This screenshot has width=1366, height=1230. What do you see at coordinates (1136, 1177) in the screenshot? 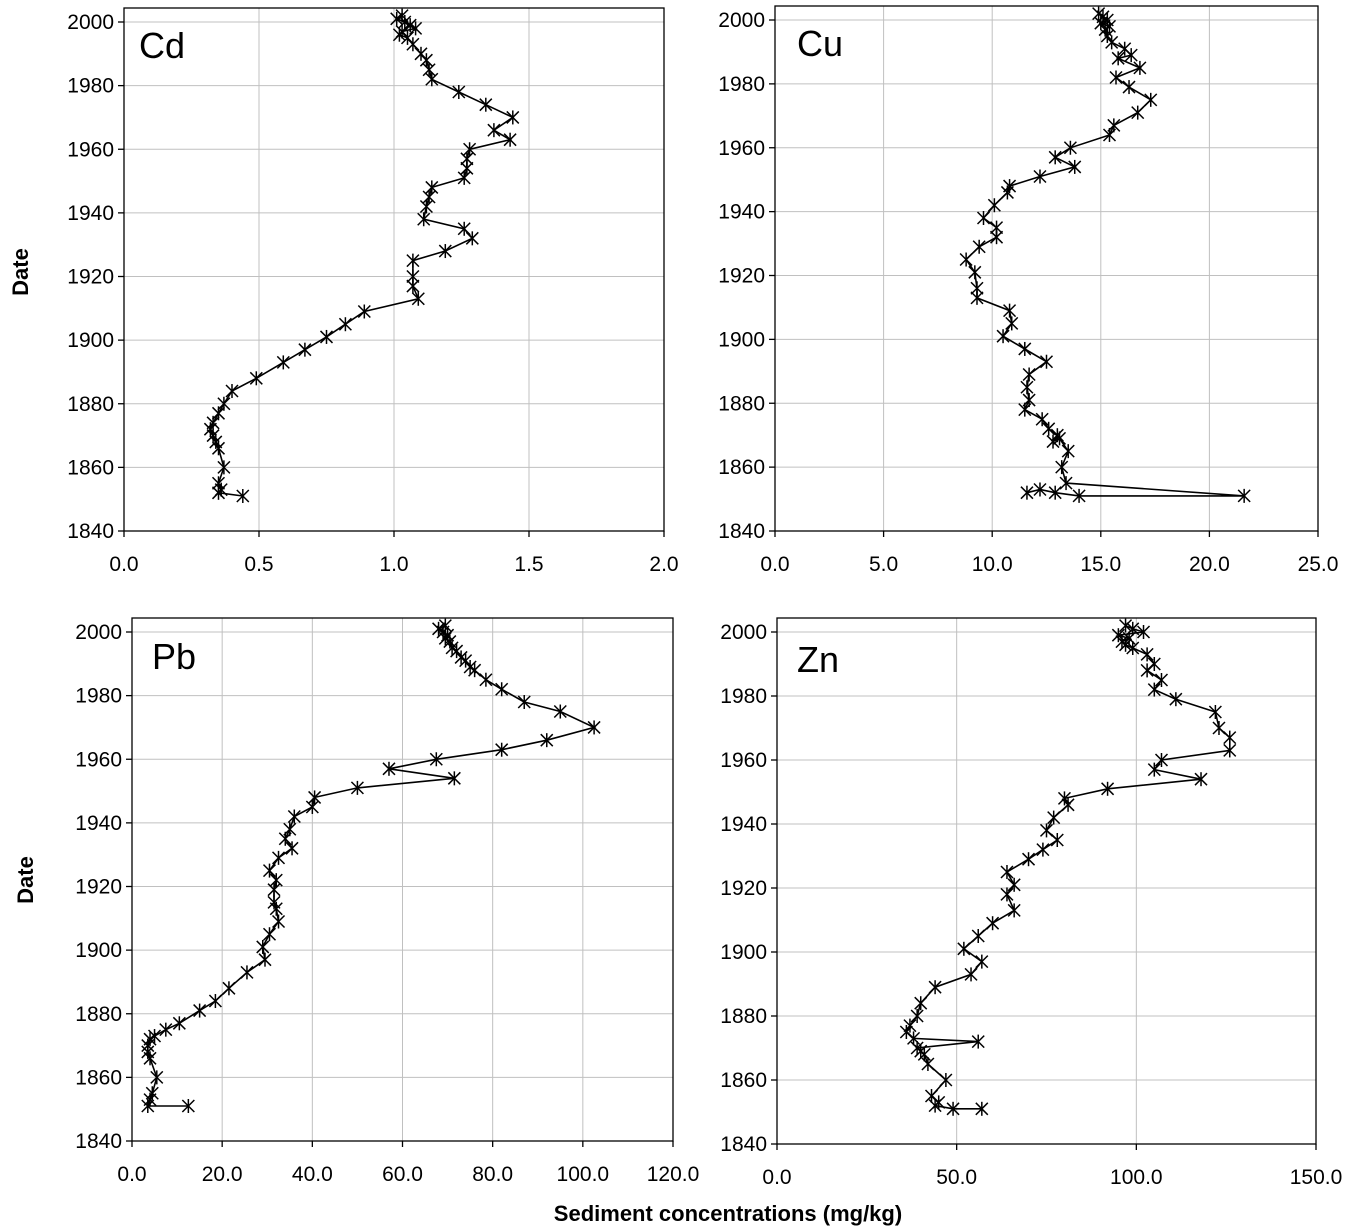
I see `x-tick-label: 100.0` at bounding box center [1136, 1177].